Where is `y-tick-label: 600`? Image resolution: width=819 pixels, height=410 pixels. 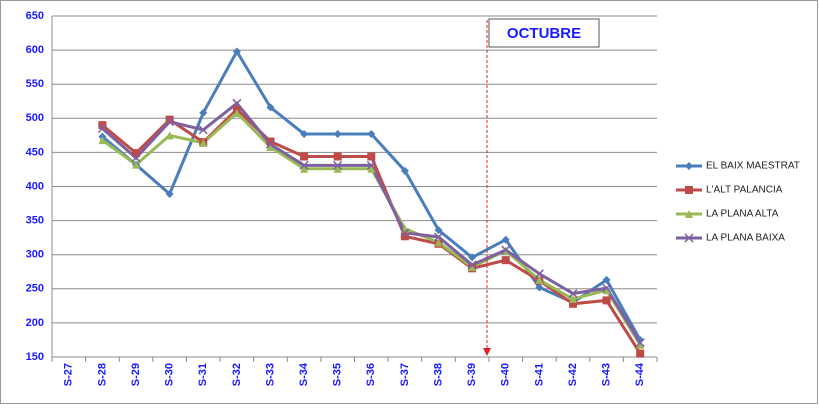 y-tick-label: 600 is located at coordinates (35, 50).